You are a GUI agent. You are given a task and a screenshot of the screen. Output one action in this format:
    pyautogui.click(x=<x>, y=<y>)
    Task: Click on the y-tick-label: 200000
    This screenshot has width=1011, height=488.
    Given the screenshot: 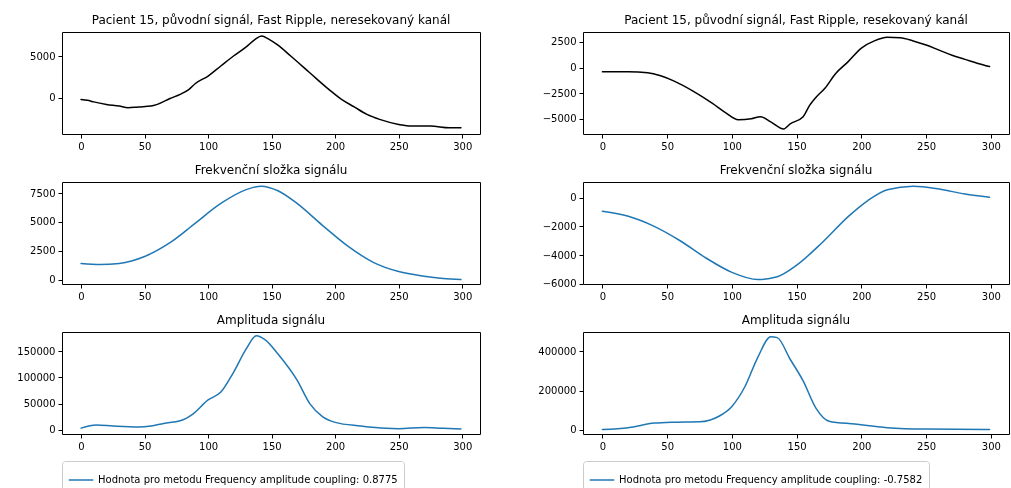 What is the action you would take?
    pyautogui.click(x=557, y=391)
    